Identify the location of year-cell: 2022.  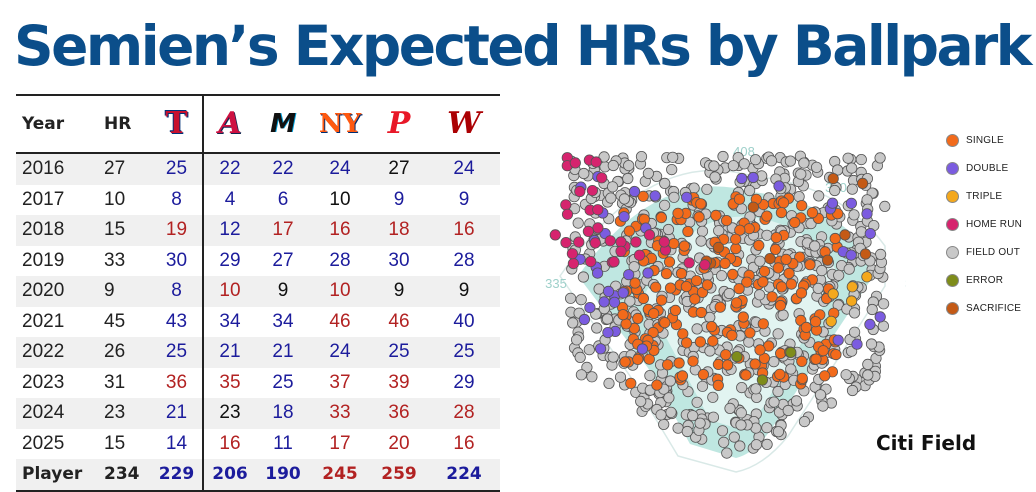
(56, 352).